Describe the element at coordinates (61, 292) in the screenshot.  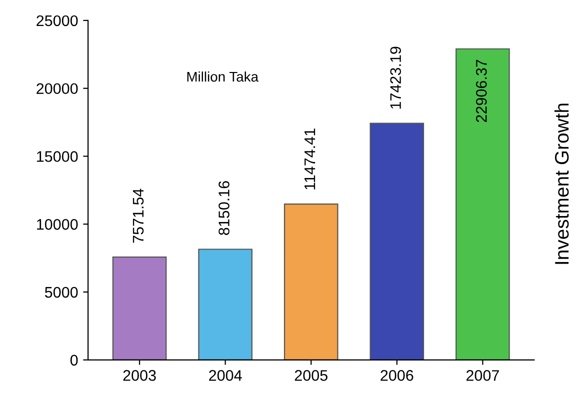
I see `y-tick-label: 5000` at that location.